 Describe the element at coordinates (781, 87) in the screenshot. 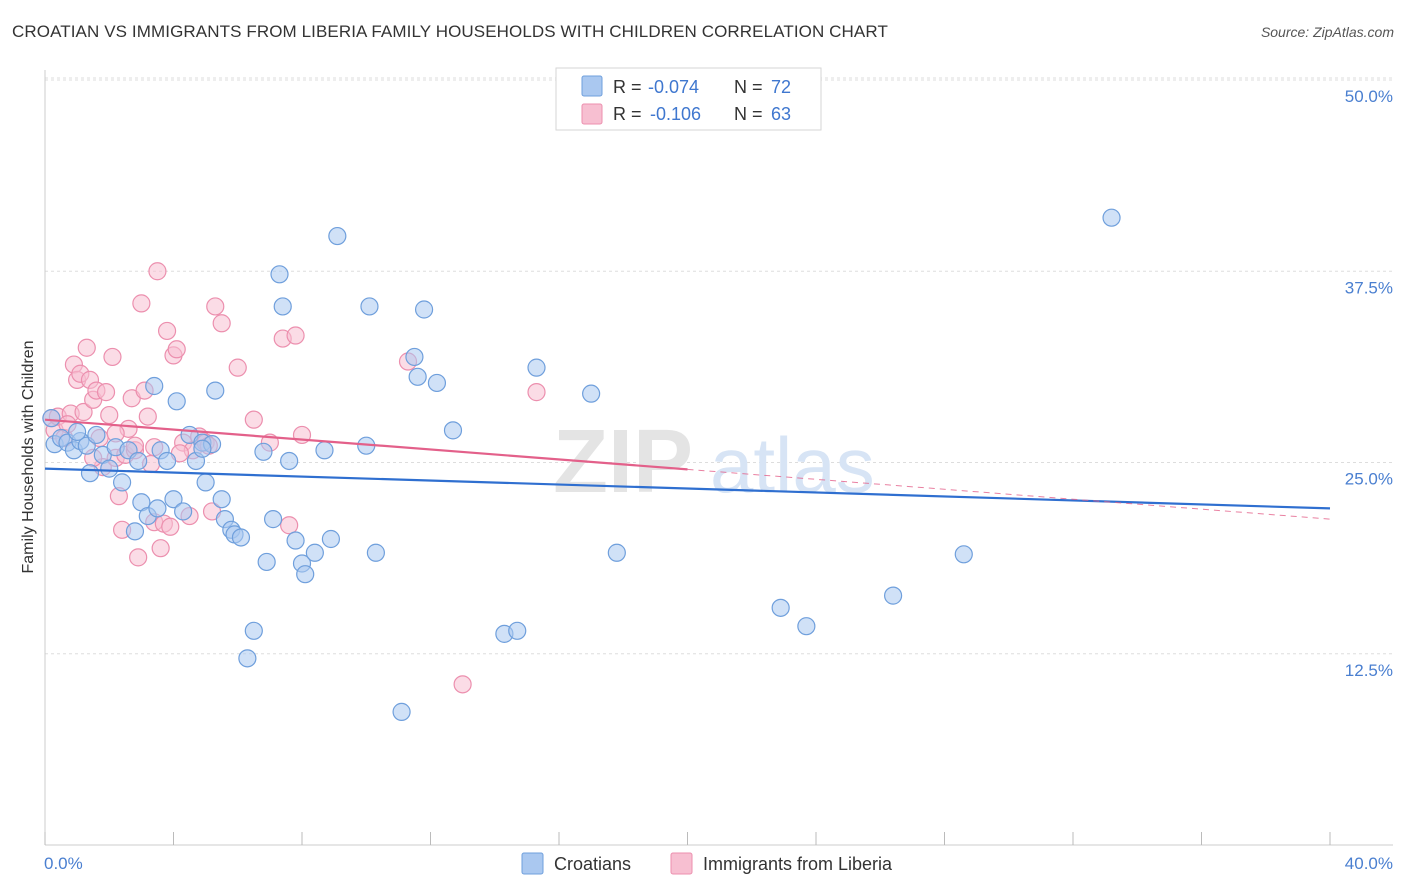

I see `legend-n-value-1: 72` at that location.